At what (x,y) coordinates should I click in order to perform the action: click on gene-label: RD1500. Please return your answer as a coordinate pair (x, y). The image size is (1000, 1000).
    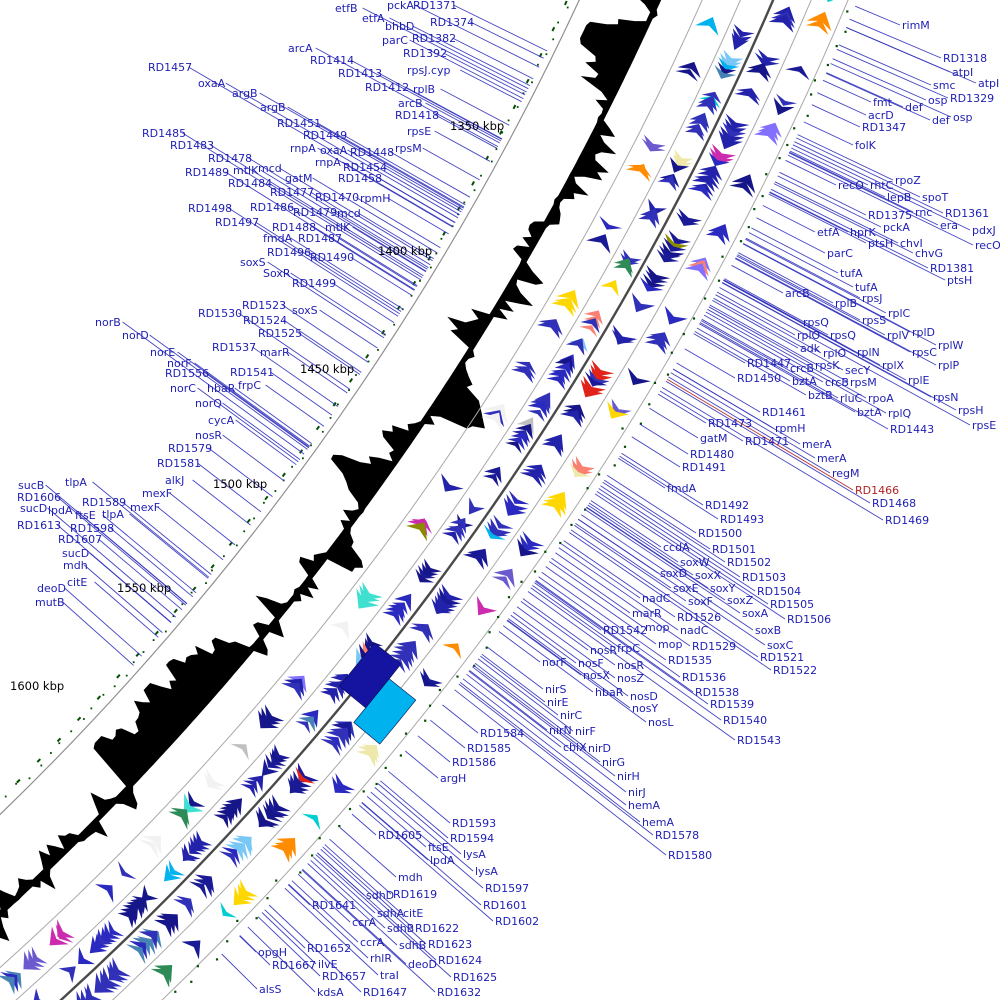
    Looking at the image, I should click on (720, 533).